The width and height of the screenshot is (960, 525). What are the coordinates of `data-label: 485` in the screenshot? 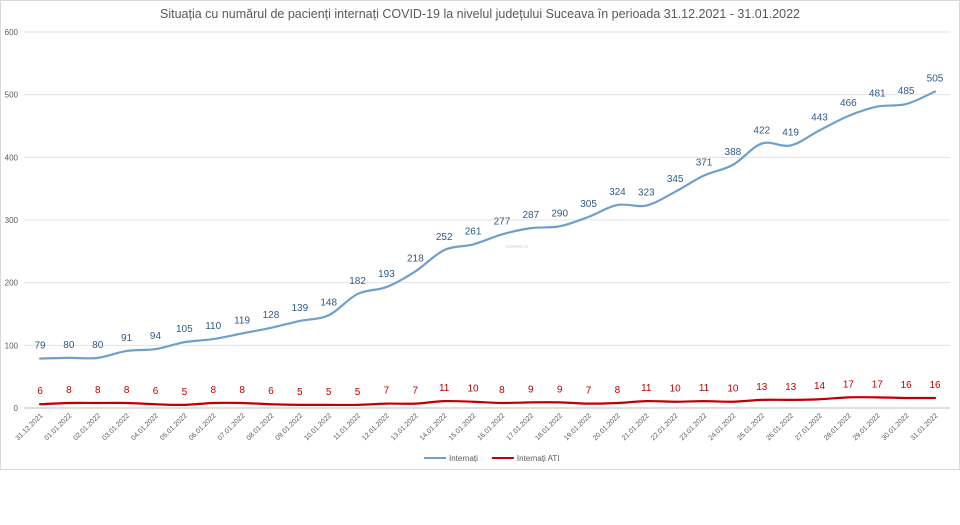 It's located at (906, 91).